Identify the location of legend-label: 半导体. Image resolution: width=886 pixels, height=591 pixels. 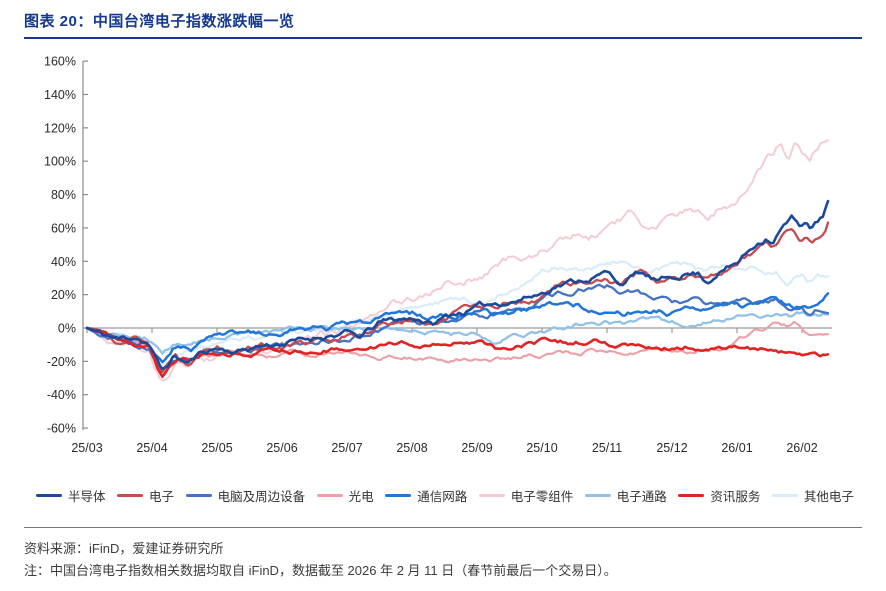
(87, 496).